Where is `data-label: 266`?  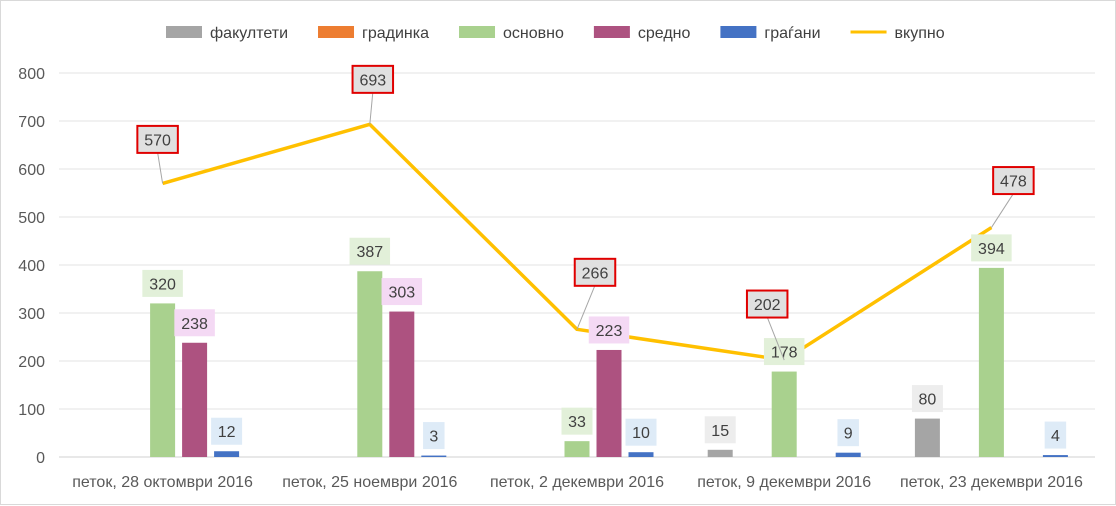
data-label: 266 is located at coordinates (595, 273).